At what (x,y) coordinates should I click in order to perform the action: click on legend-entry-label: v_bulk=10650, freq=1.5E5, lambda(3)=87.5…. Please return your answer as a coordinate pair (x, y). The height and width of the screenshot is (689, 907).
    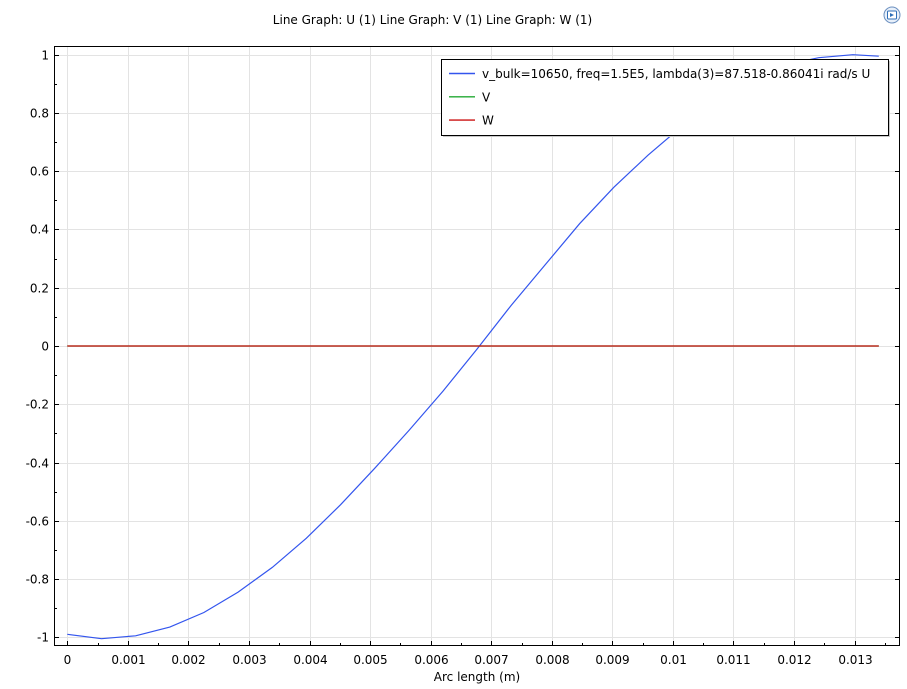
    Looking at the image, I should click on (676, 74).